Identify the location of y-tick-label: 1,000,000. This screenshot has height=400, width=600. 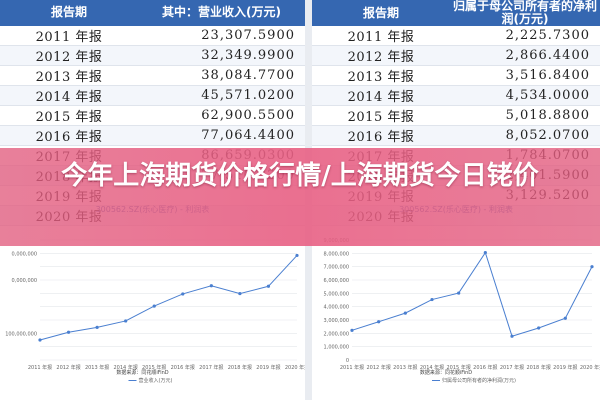
(336, 348).